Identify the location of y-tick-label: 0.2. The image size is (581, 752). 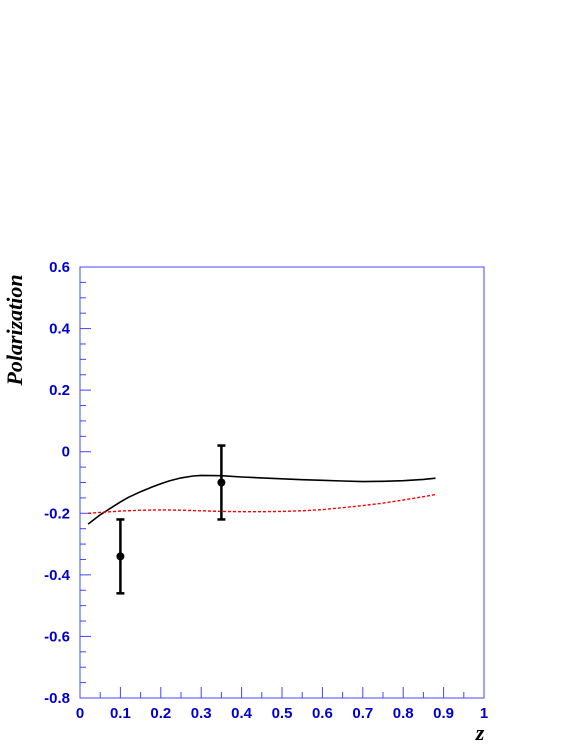
(59, 390).